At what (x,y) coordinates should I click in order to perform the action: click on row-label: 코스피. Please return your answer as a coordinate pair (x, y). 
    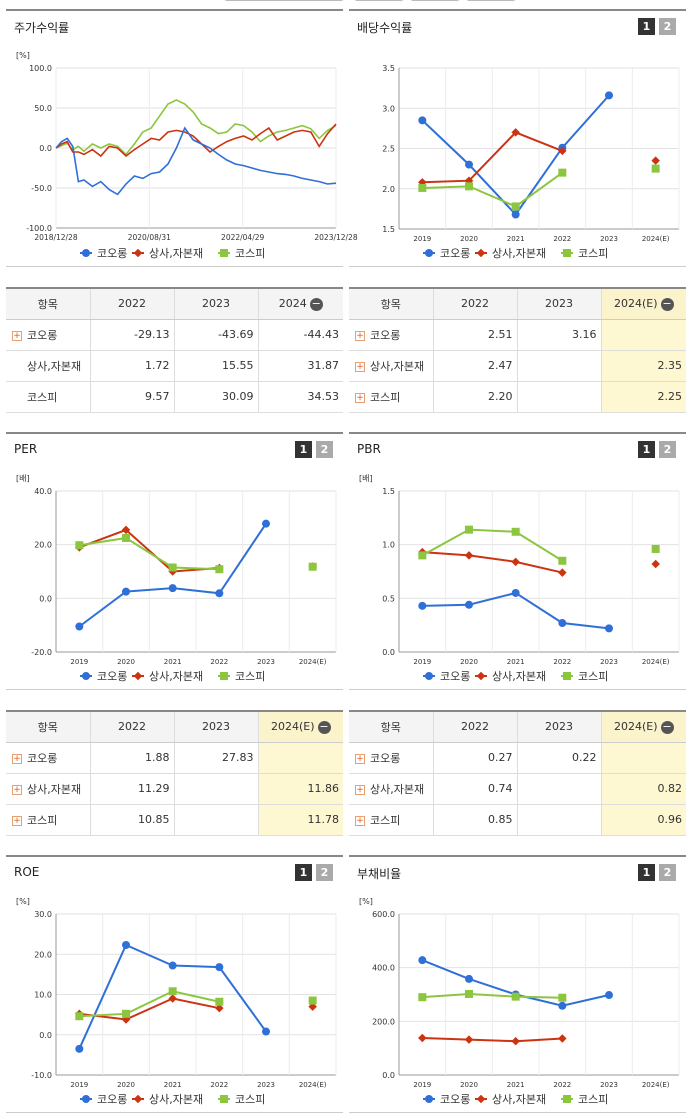
    Looking at the image, I should click on (42, 820).